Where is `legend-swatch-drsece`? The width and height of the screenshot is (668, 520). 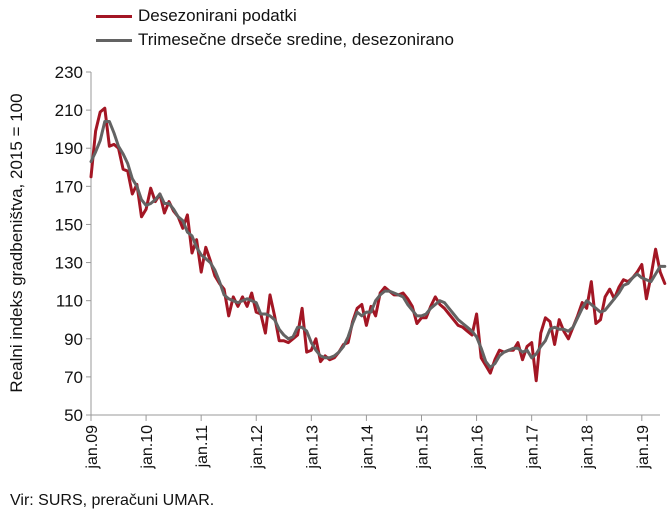 legend-swatch-drsece is located at coordinates (114, 40).